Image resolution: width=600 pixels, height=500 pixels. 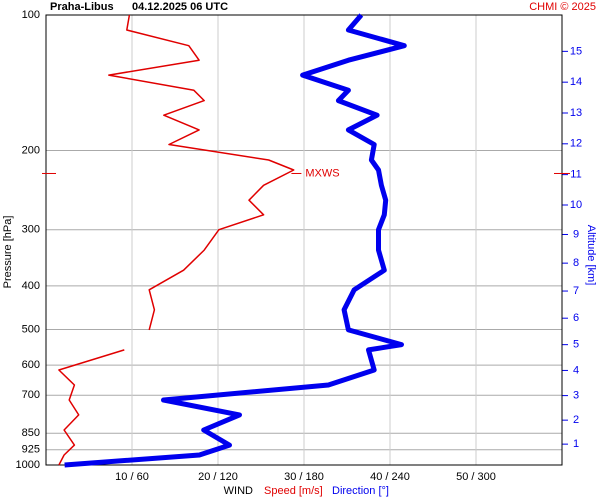 What do you see at coordinates (576, 51) in the screenshot?
I see `y2-tick-label: 15` at bounding box center [576, 51].